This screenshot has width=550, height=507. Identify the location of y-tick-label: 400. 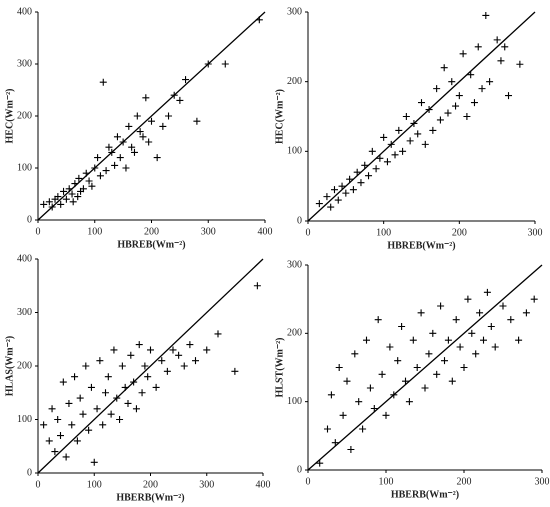
(24, 258).